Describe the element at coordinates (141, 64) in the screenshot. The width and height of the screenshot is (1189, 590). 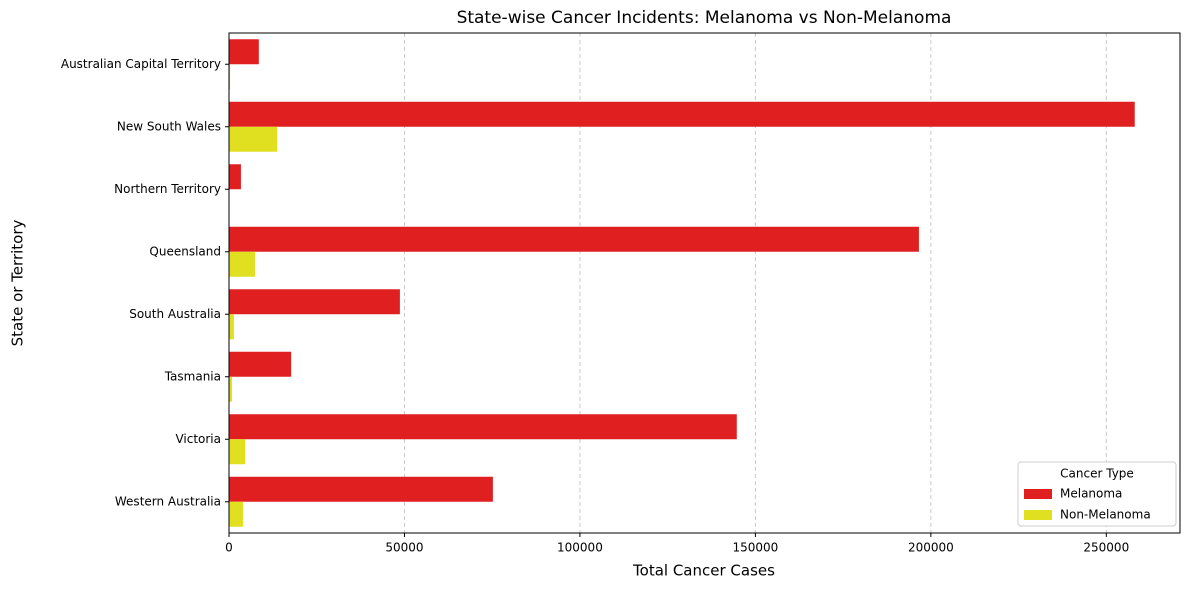
I see `y-tick-label: Australian Capital Territory` at that location.